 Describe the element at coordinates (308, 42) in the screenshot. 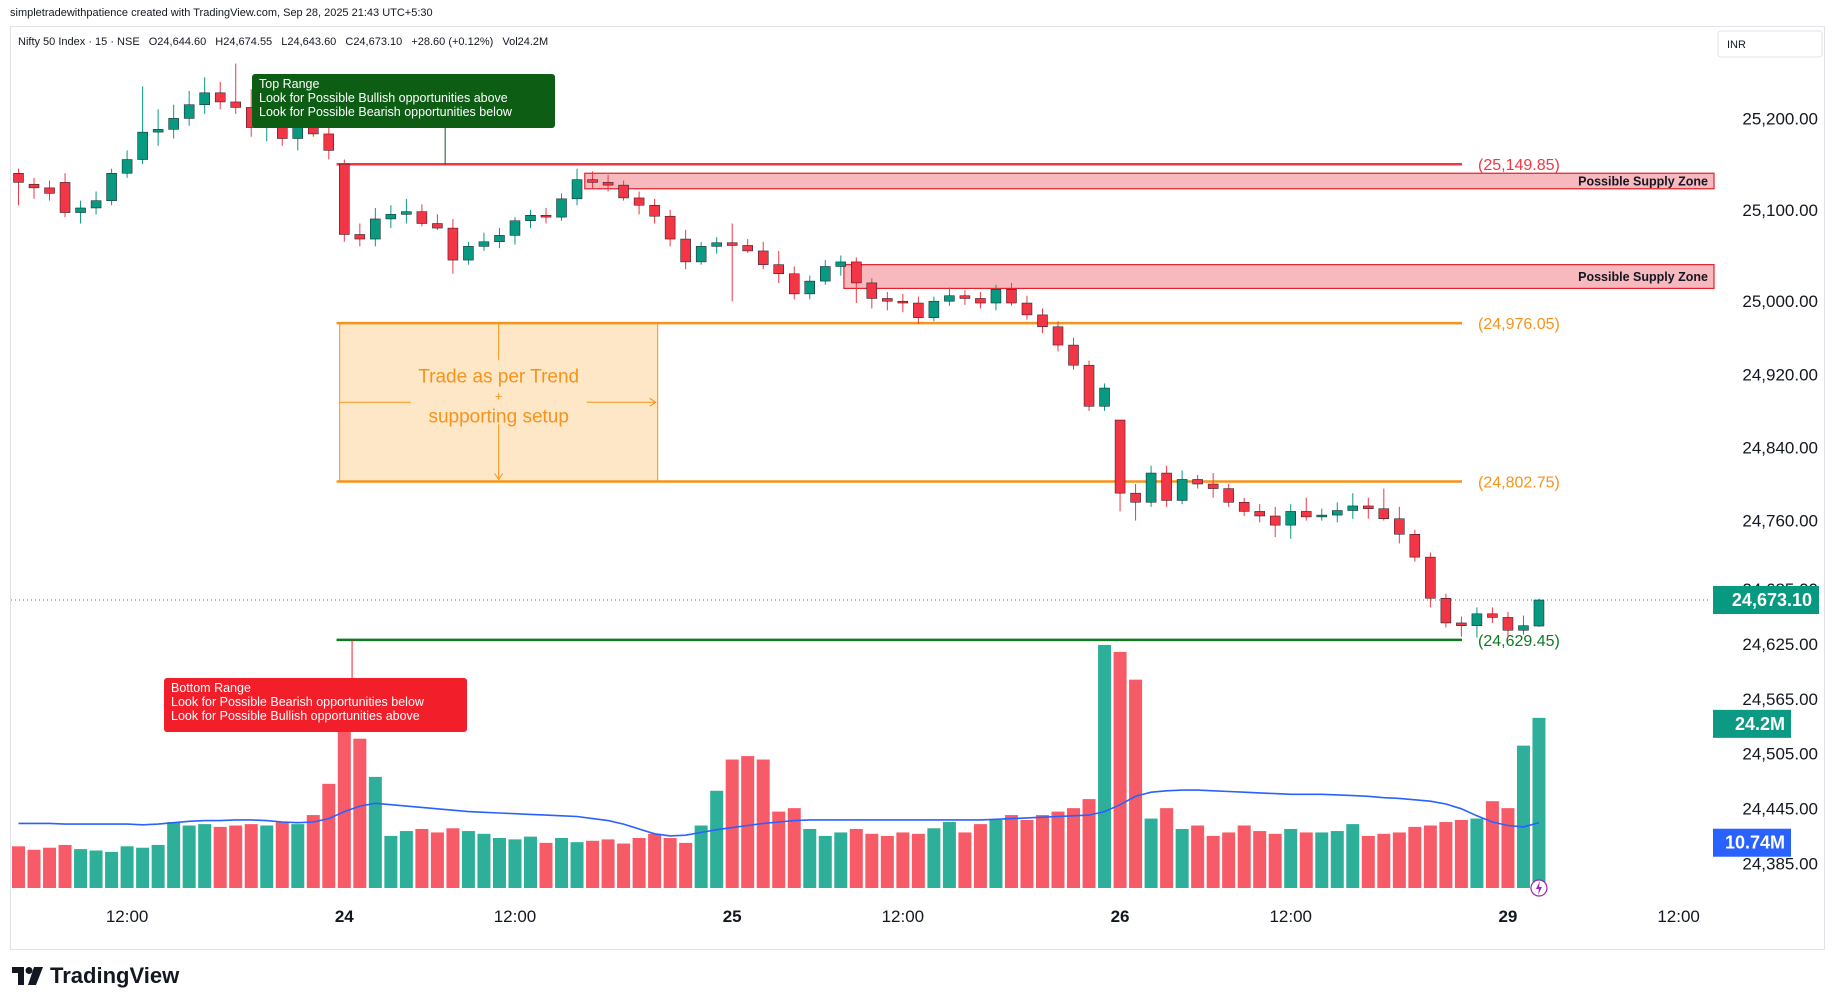

I see `low-value: L24,643.60` at that location.